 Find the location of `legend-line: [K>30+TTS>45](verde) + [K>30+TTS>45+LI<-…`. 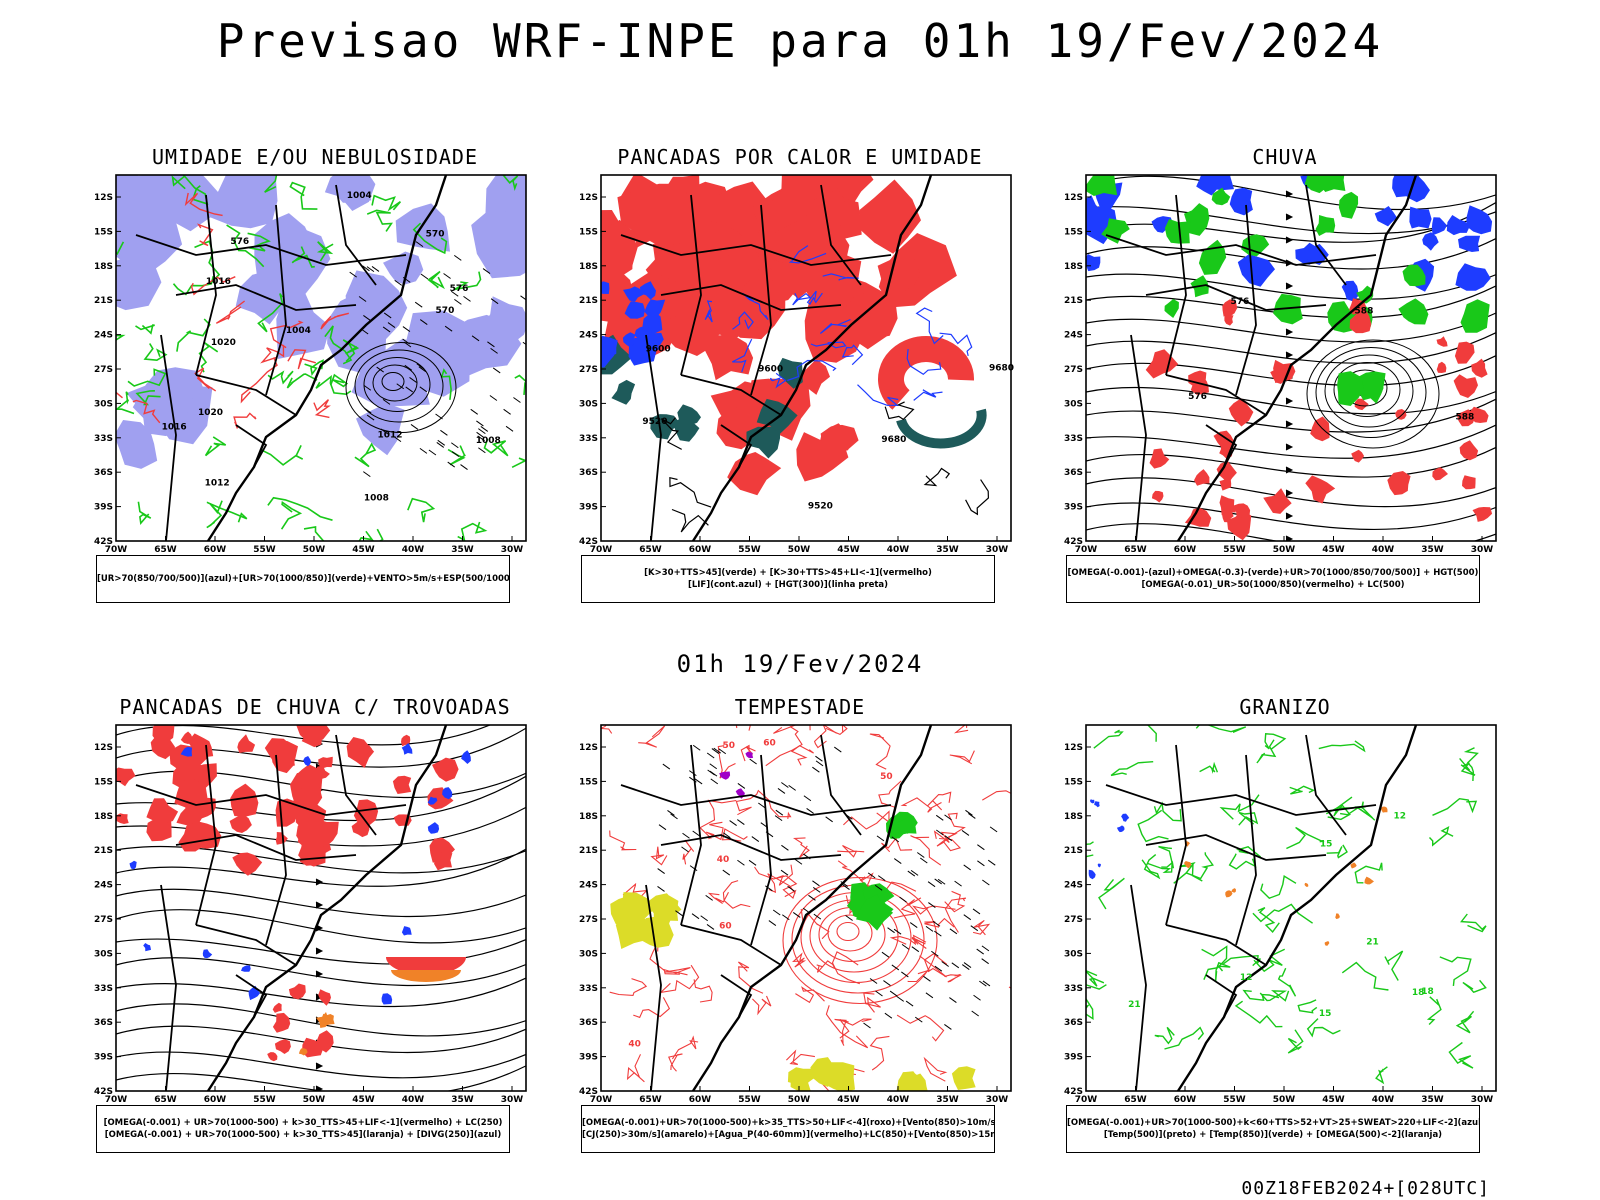

legend-line: [K>30+TTS>45](verde) + [K>30+TTS>45+LI<-… is located at coordinates (788, 573).